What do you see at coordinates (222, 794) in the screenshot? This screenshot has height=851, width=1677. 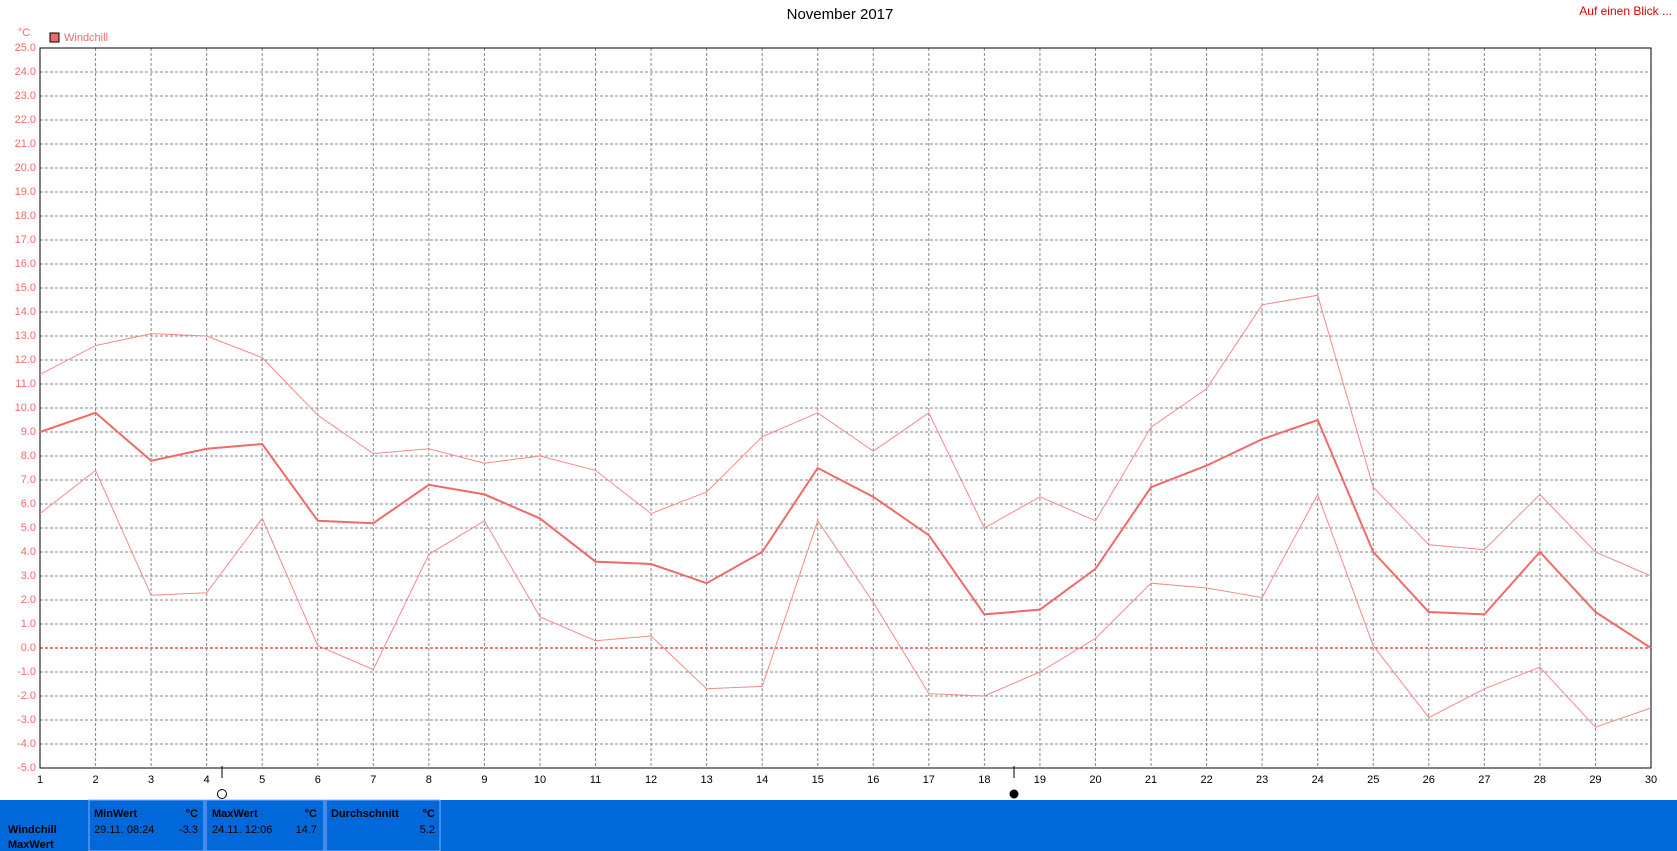 I see `full-moon-icon` at bounding box center [222, 794].